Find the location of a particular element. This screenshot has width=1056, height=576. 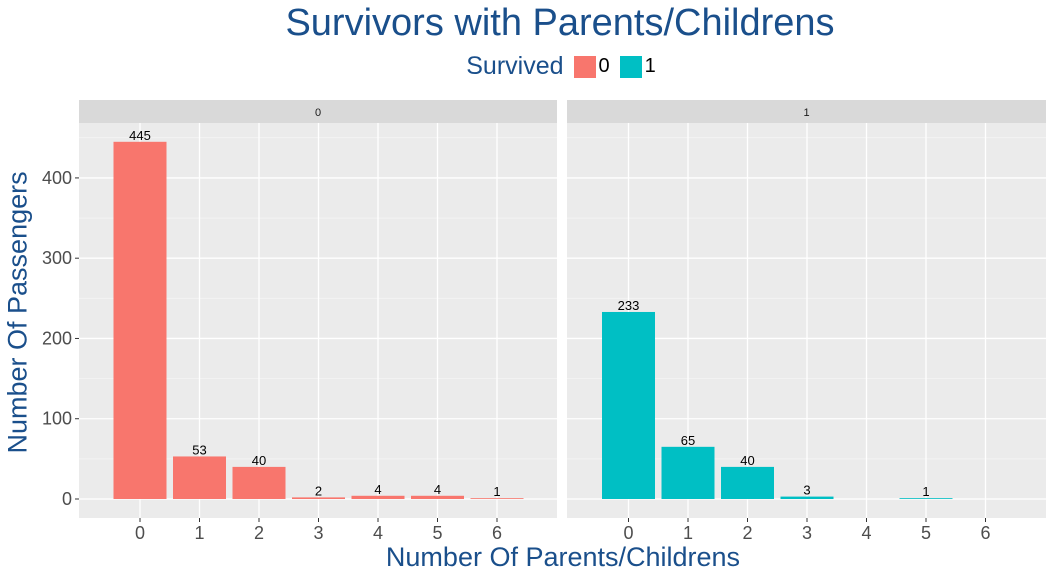

legend-title: Survived is located at coordinates (515, 66).